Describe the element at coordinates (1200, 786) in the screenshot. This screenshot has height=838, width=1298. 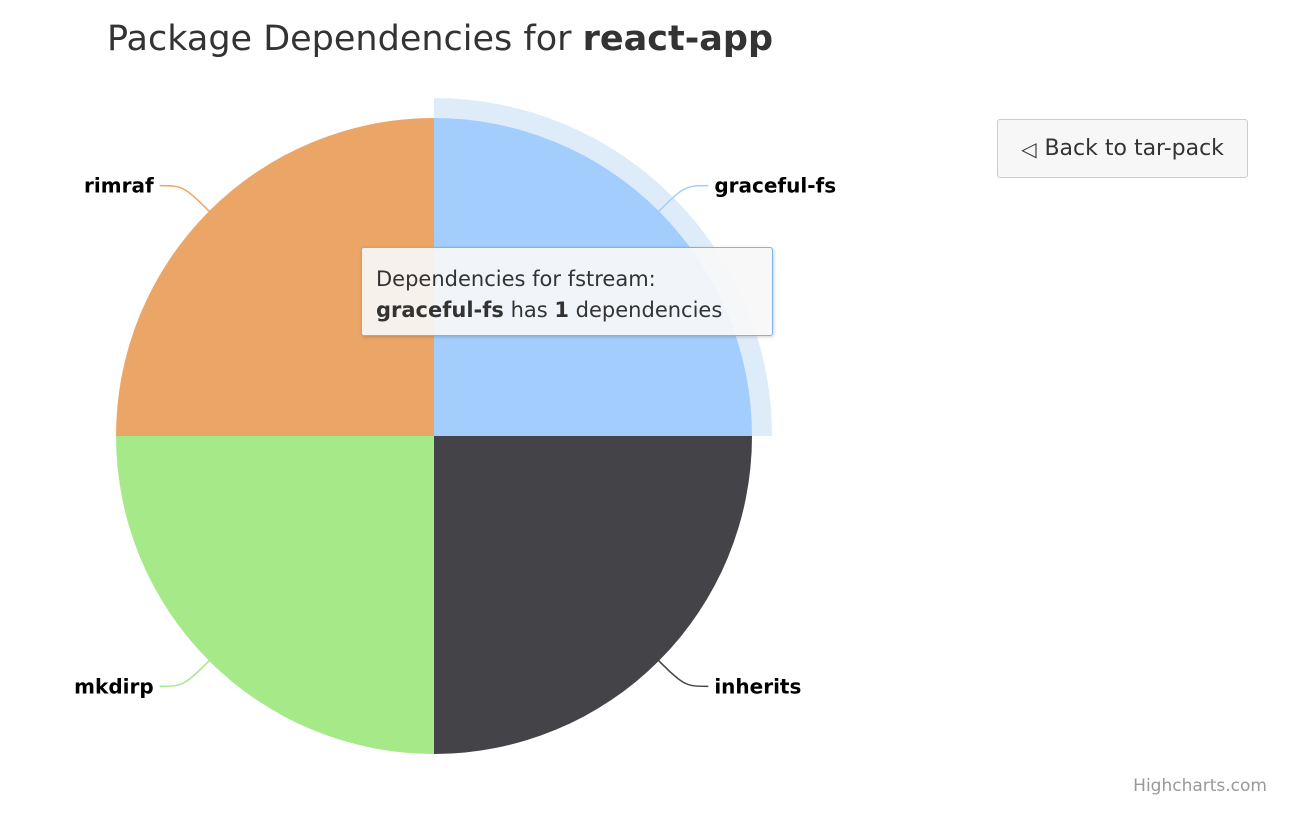
I see `credits-link: Highcharts.com` at that location.